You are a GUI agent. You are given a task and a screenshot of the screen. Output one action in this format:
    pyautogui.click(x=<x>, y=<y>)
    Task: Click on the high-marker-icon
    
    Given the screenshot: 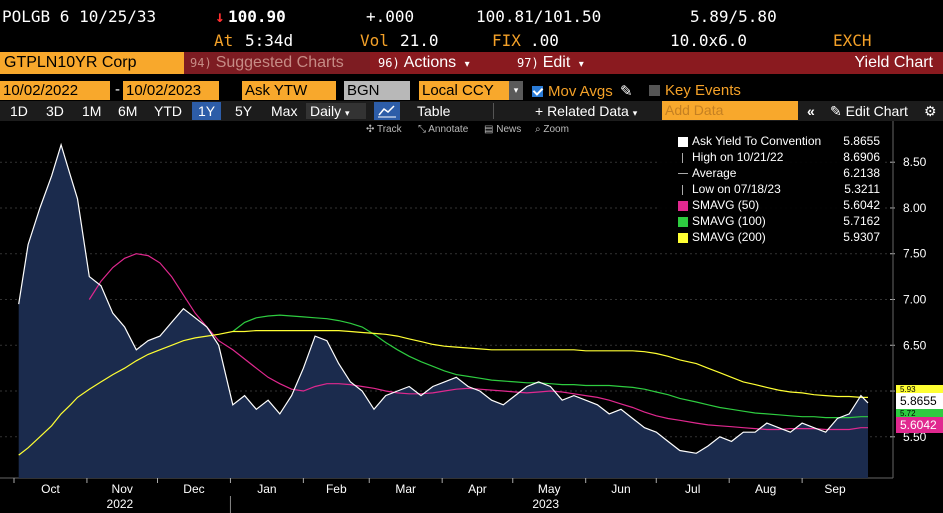 What is the action you would take?
    pyautogui.click(x=682, y=158)
    